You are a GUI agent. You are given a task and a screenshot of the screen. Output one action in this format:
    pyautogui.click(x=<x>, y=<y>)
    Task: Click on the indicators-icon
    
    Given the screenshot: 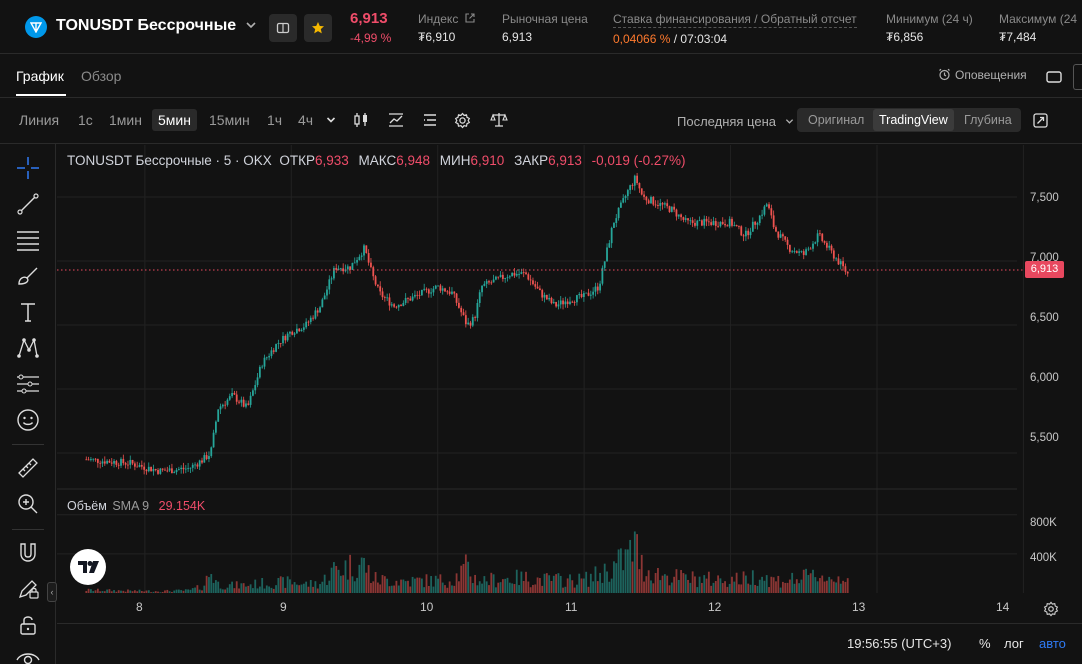 What is the action you would take?
    pyautogui.click(x=396, y=120)
    